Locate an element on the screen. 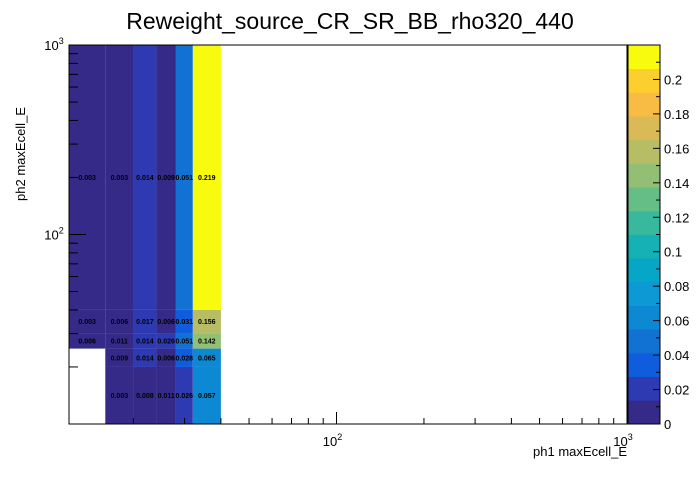 The height and width of the screenshot is (477, 696). colorbar-tick-label: 0.1 is located at coordinates (673, 252).